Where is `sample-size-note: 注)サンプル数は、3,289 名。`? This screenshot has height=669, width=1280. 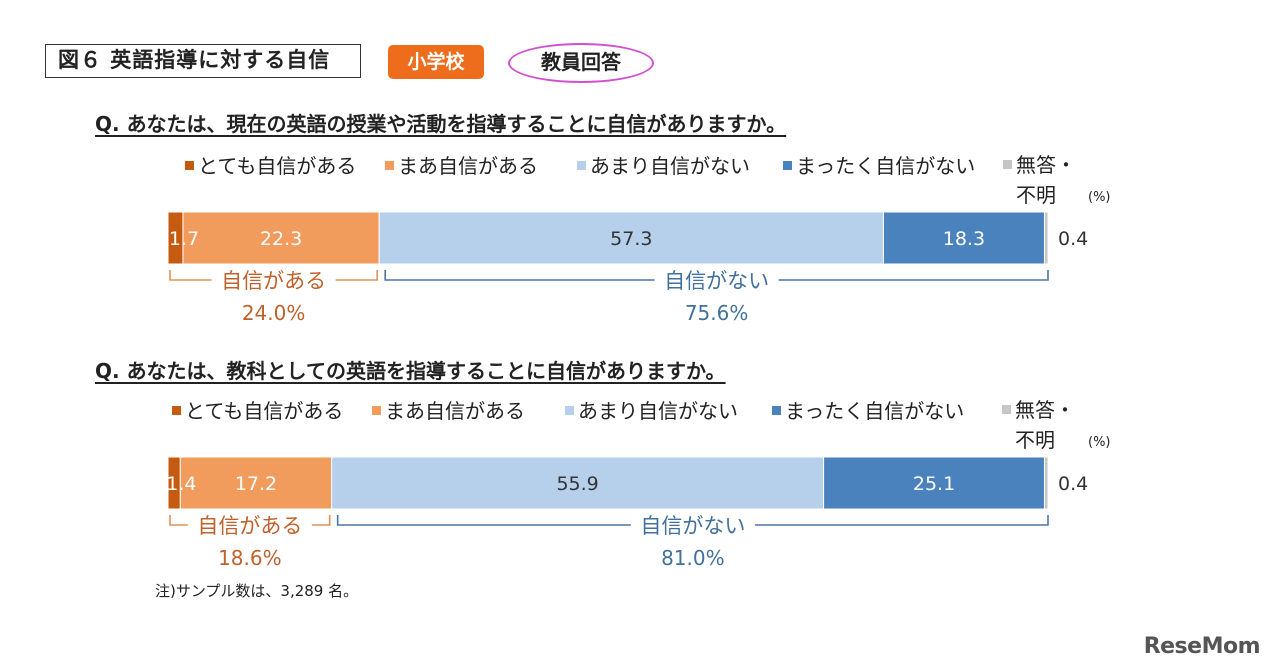
sample-size-note: 注)サンプル数は、3,289 名。 is located at coordinates (257, 591).